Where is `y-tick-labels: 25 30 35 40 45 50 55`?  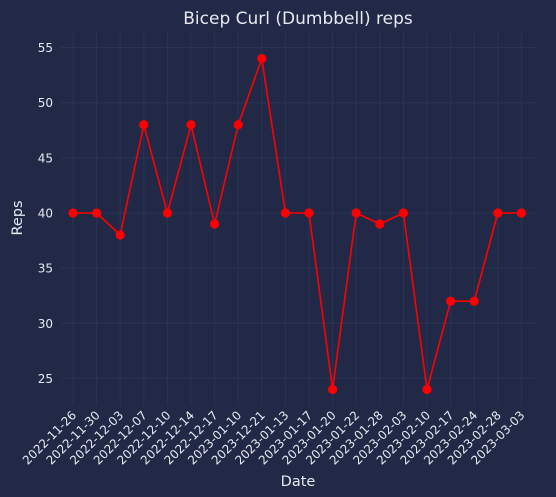 y-tick-labels: 25 30 35 40 45 50 55 is located at coordinates (45, 213).